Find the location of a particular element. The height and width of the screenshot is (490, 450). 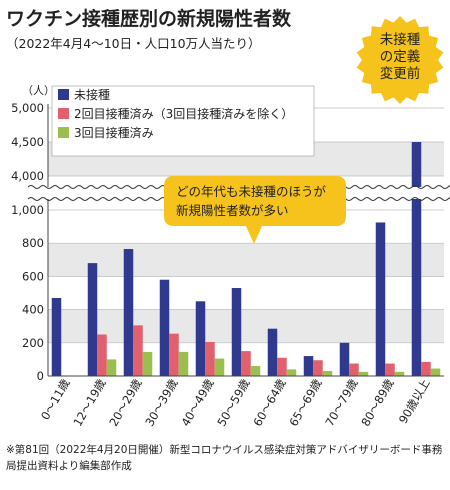

x-tick-label: 30～39歳 is located at coordinates (161, 402).